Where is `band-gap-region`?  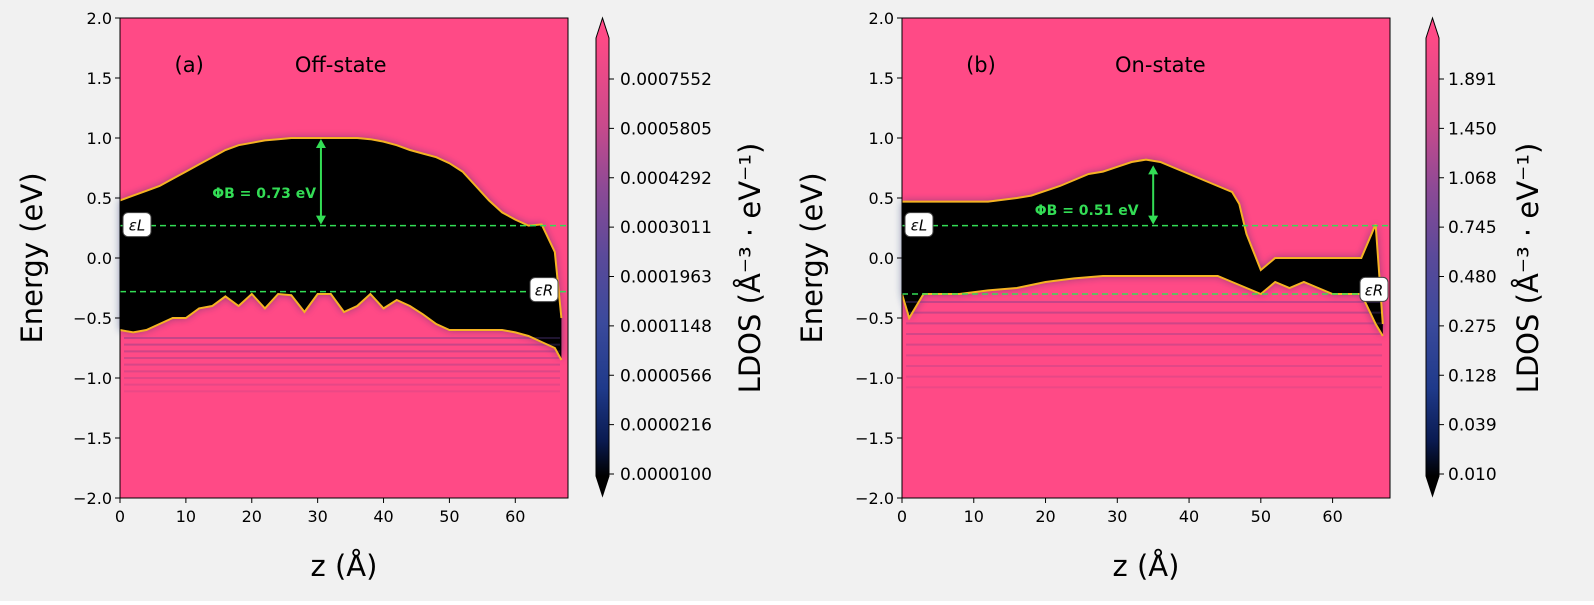 band-gap-region is located at coordinates (341, 249).